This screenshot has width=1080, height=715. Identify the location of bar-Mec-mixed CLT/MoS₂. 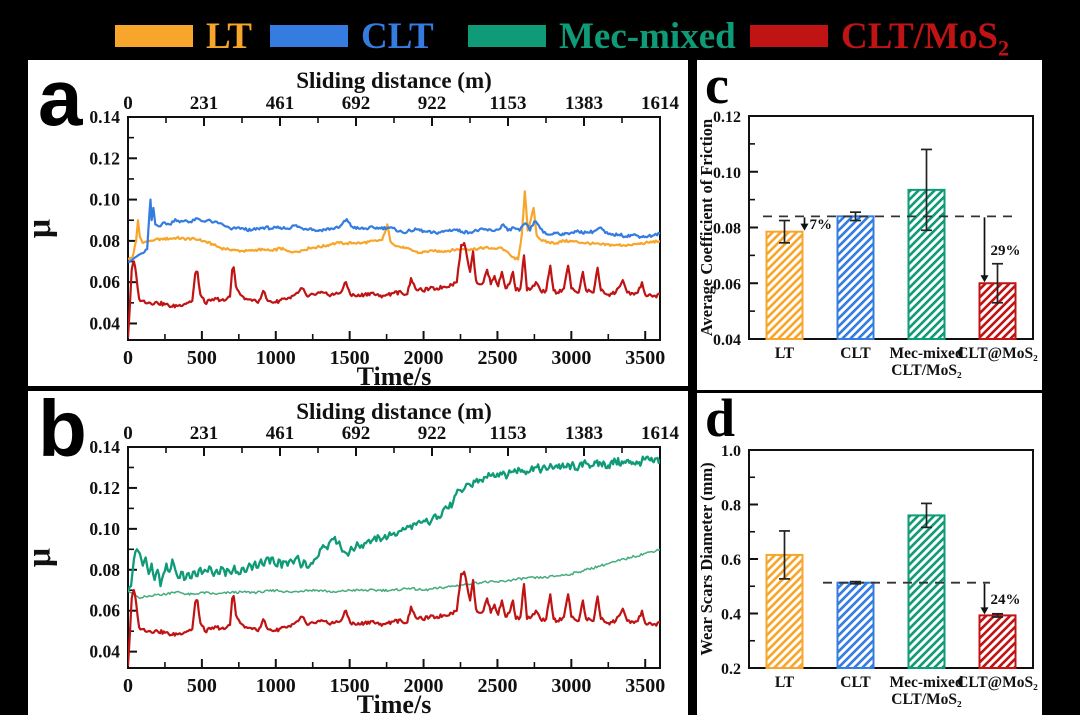
(926, 592).